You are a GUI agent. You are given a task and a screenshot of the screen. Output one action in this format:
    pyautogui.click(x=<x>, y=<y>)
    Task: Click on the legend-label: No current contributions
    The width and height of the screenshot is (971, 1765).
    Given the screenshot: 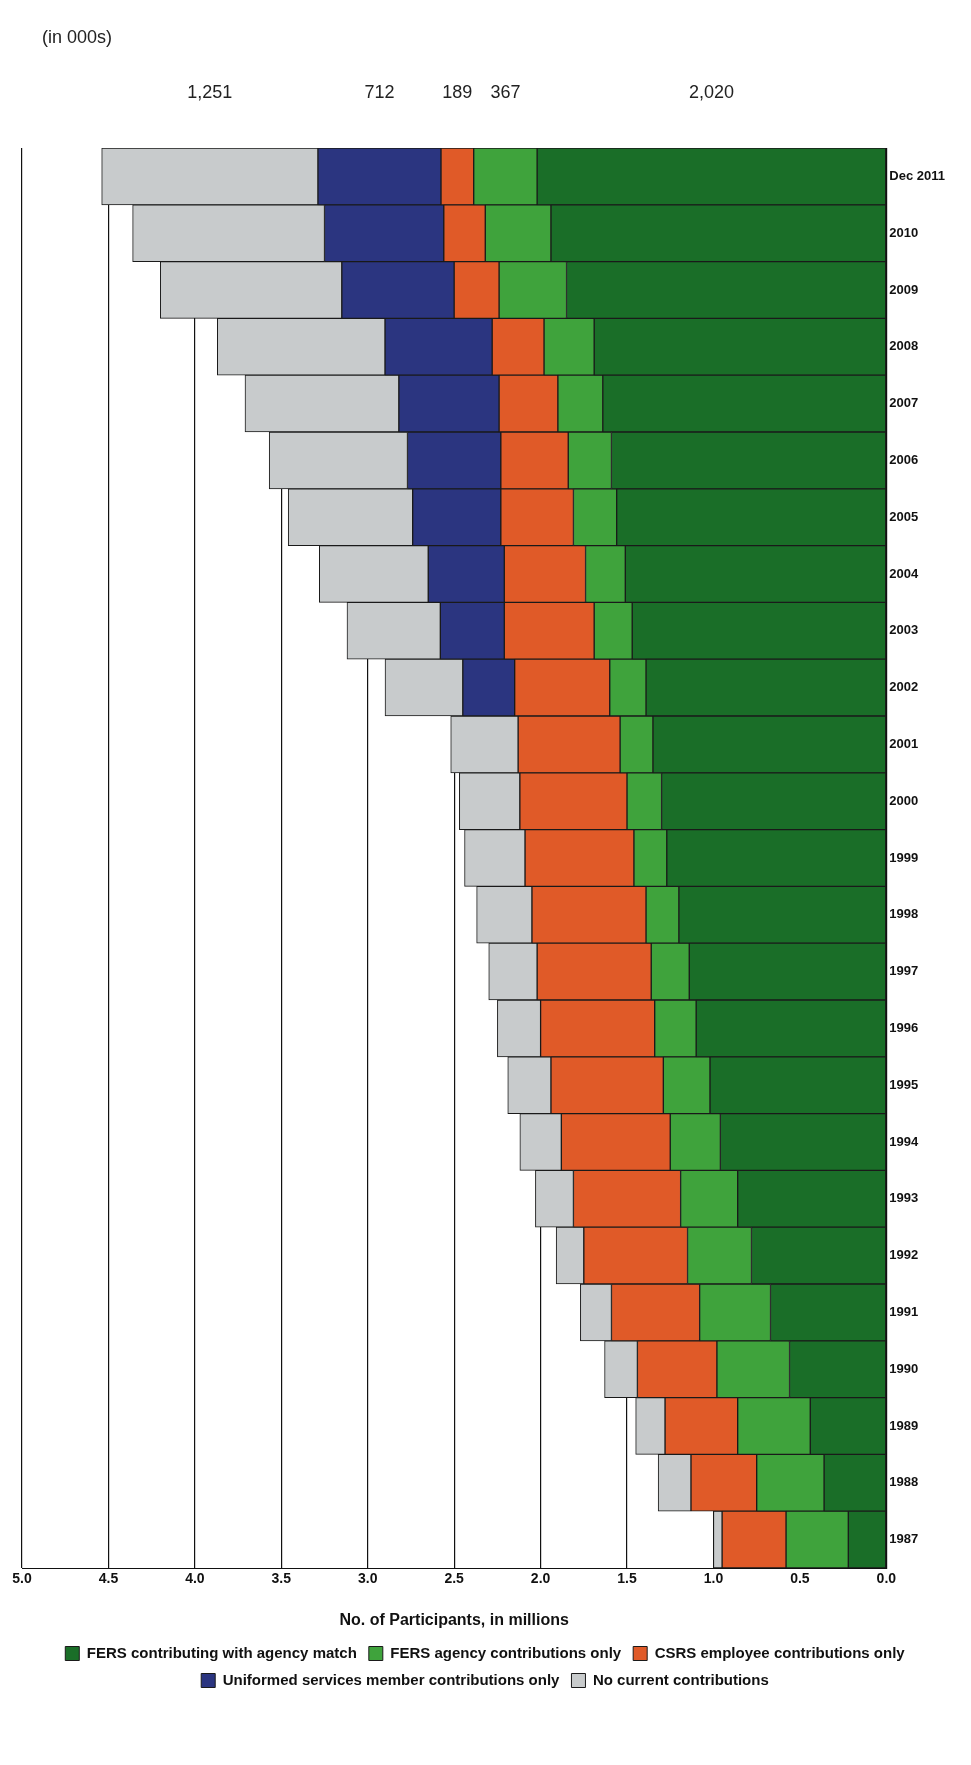 What is the action you would take?
    pyautogui.click(x=680, y=1679)
    